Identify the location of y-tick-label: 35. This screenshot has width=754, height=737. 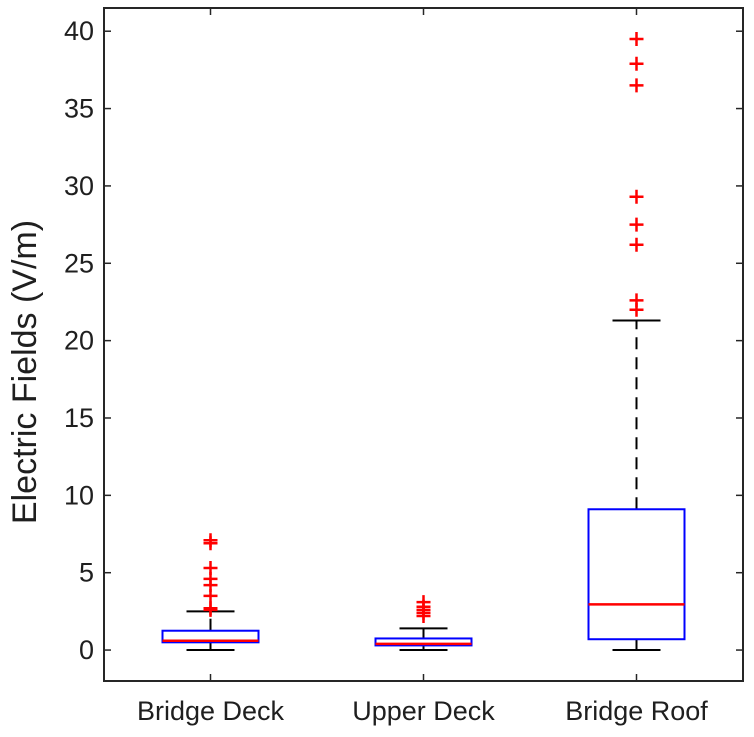
(79, 109).